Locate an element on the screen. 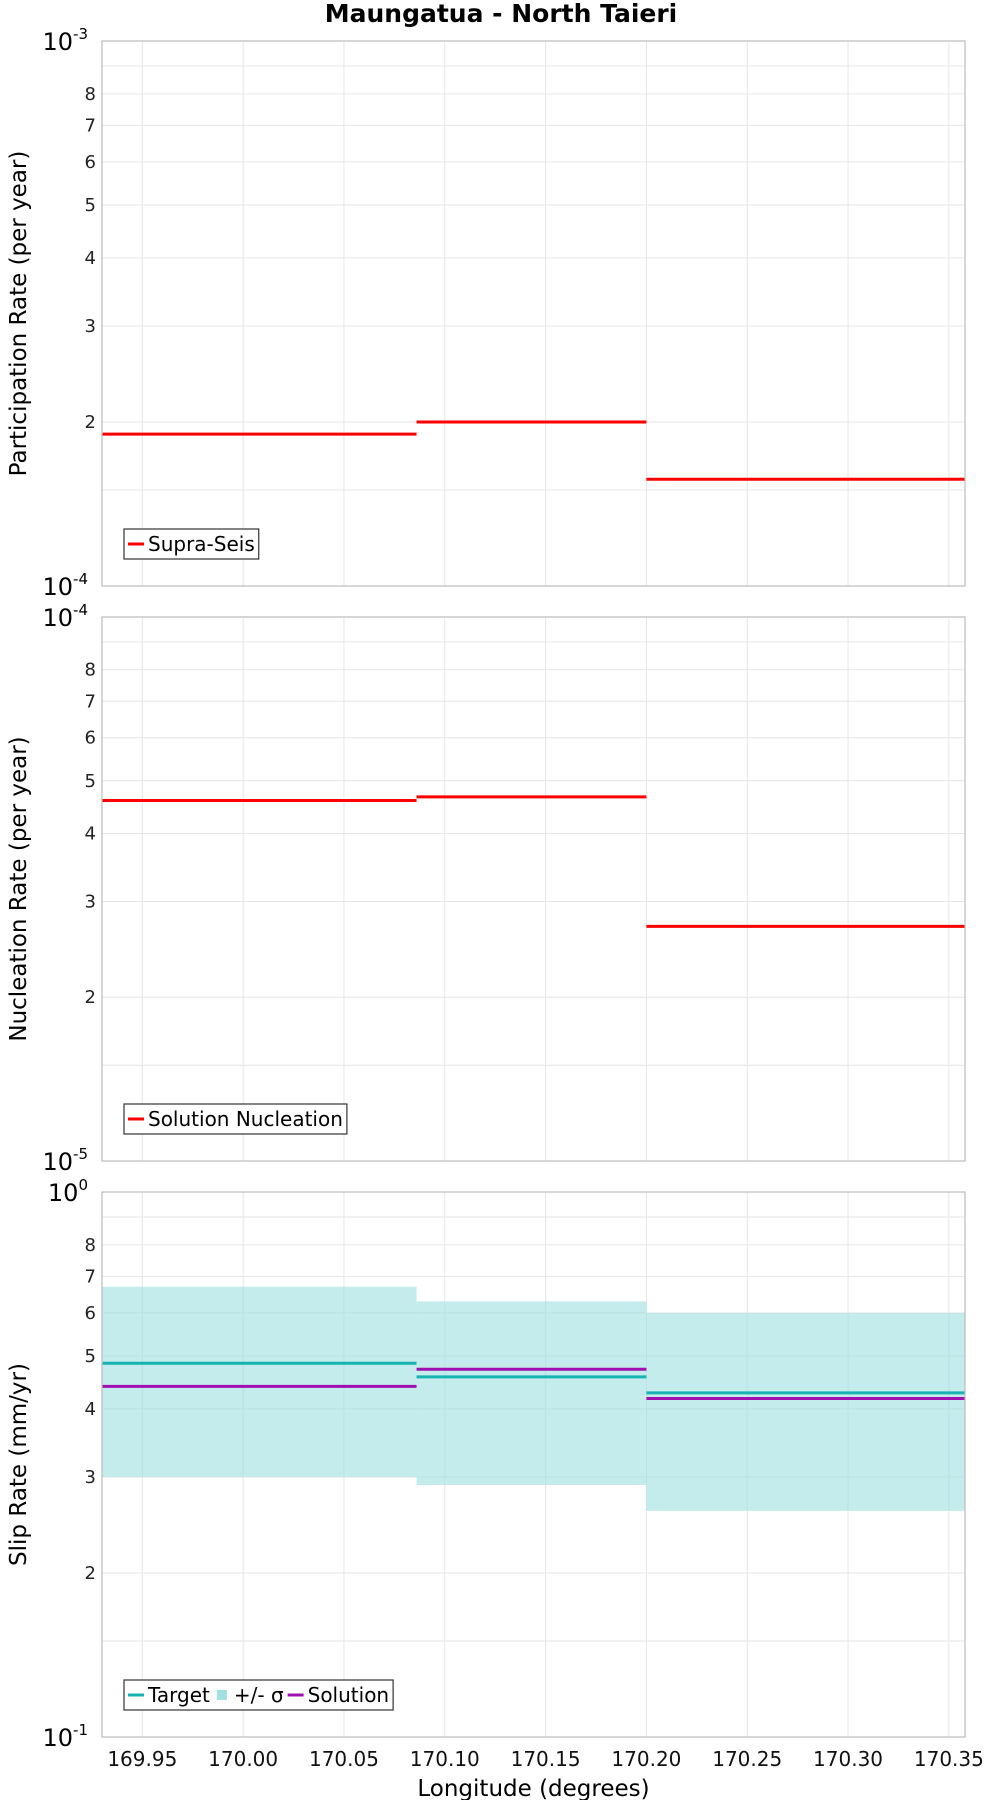 The image size is (1000, 1800). y-axis-label: Participation Rate (per year) is located at coordinates (19, 314).